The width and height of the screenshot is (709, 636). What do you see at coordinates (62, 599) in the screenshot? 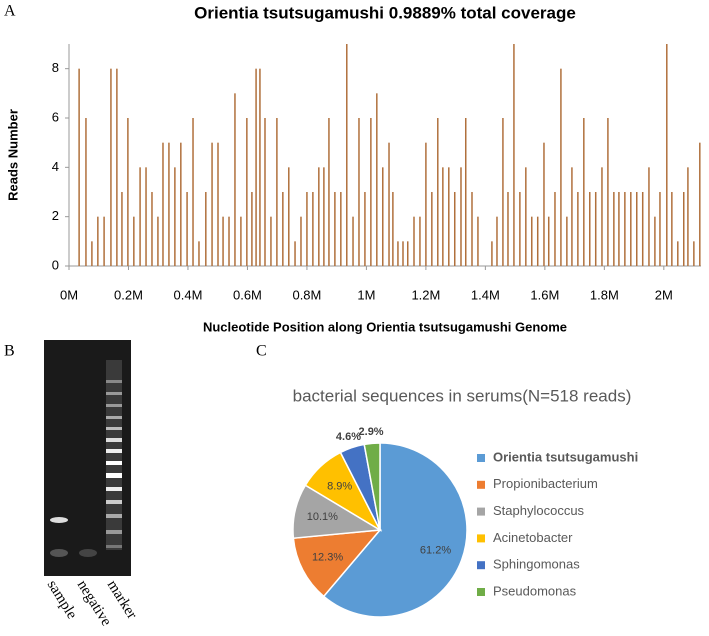
I see `lane-label: sample` at bounding box center [62, 599].